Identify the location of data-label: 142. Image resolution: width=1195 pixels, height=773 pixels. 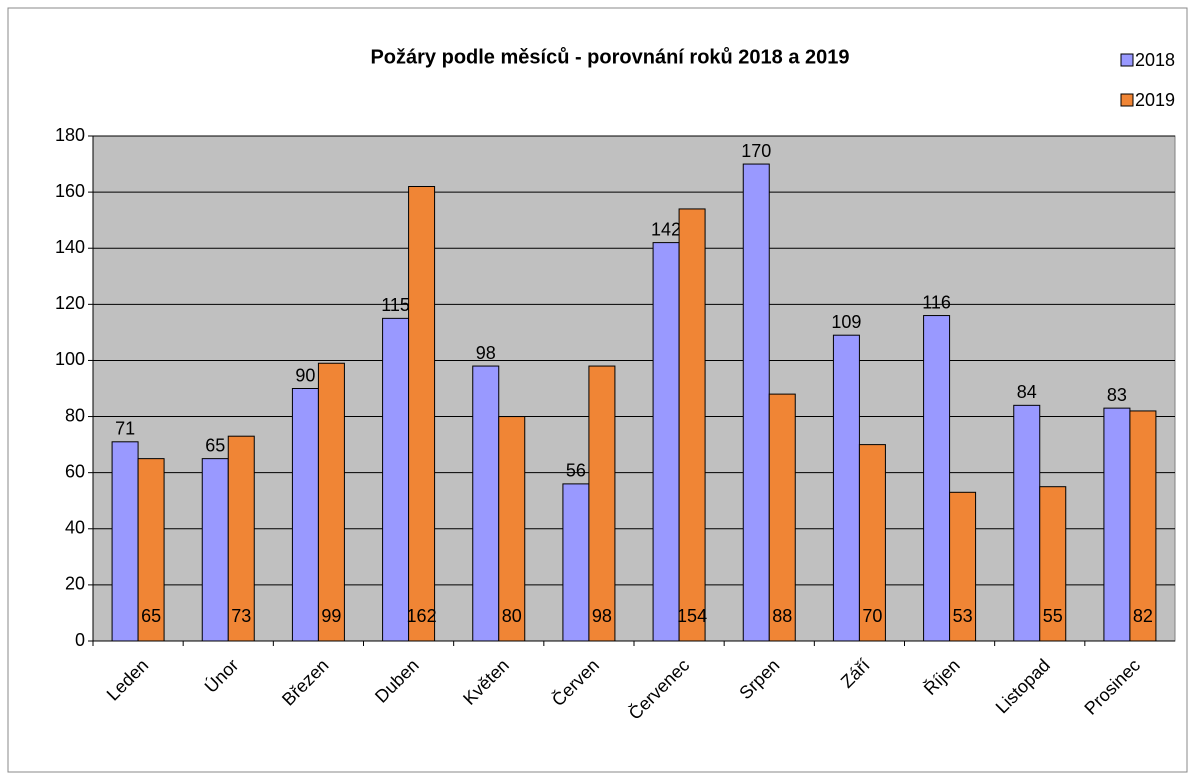
(666, 229).